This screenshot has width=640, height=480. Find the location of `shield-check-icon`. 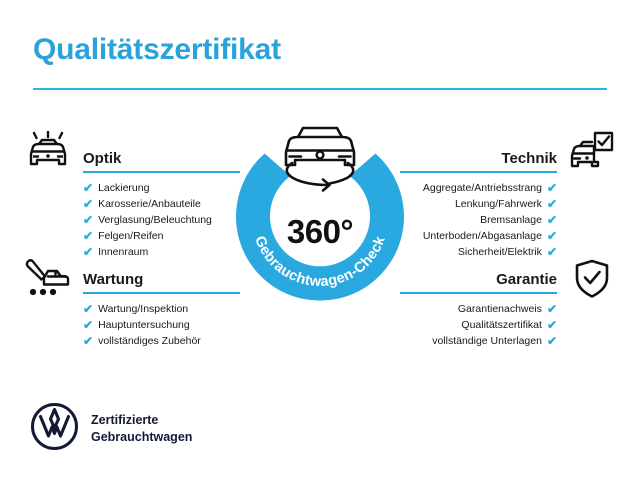

shield-check-icon is located at coordinates (592, 281).